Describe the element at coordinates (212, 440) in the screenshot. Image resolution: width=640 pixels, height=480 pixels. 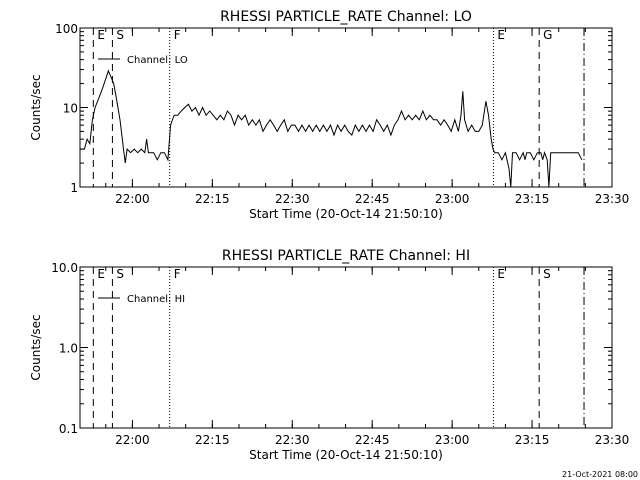
I see `panel-2-x-tick-label: 22:15` at that location.